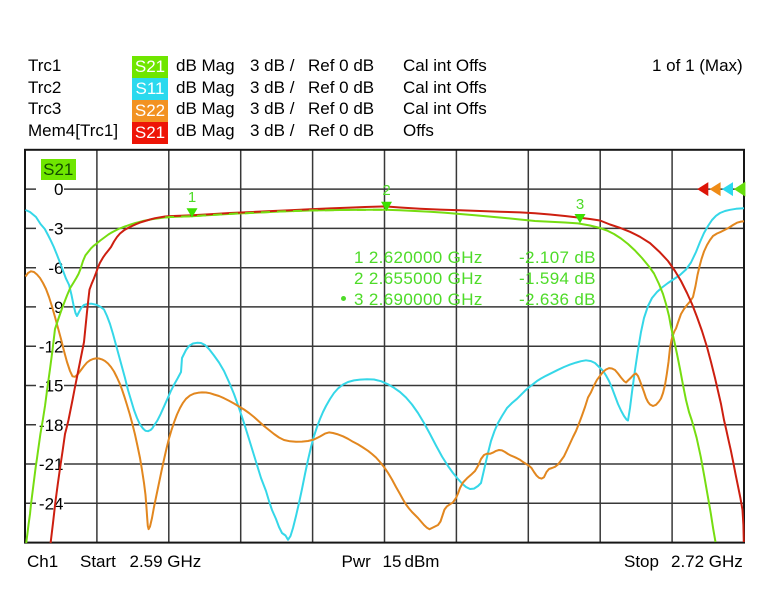 This screenshot has width=781, height=592. What do you see at coordinates (51, 425) in the screenshot?
I see `svg-text: -18` at bounding box center [51, 425].